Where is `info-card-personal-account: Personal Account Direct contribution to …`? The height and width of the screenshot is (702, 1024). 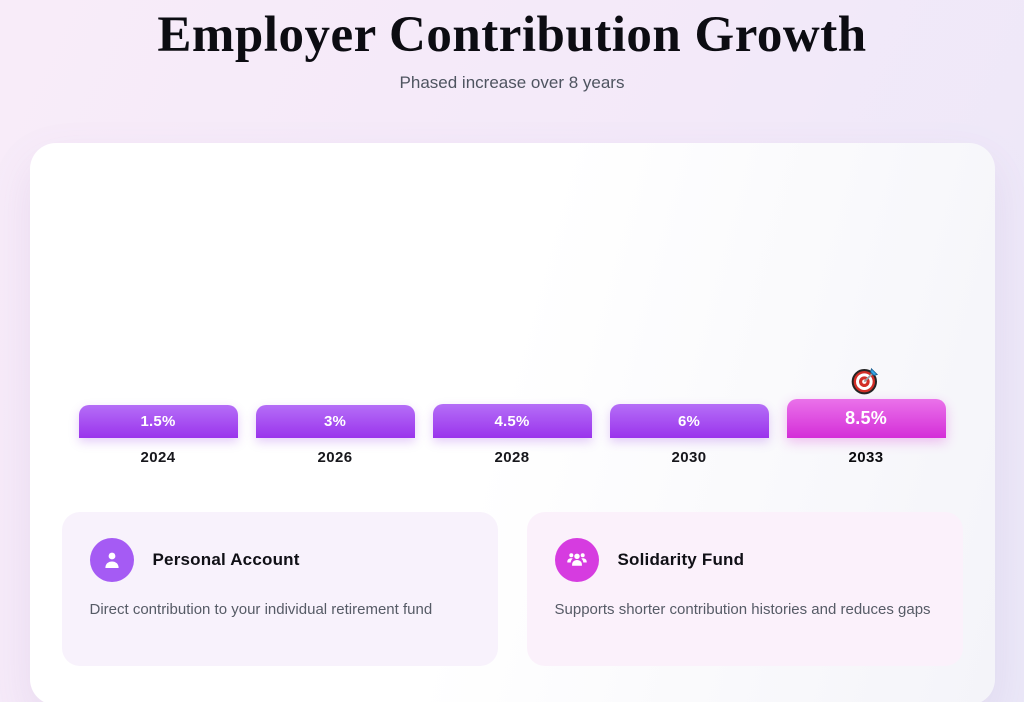 info-card-personal-account: Personal Account Direct contribution to … is located at coordinates (279, 589).